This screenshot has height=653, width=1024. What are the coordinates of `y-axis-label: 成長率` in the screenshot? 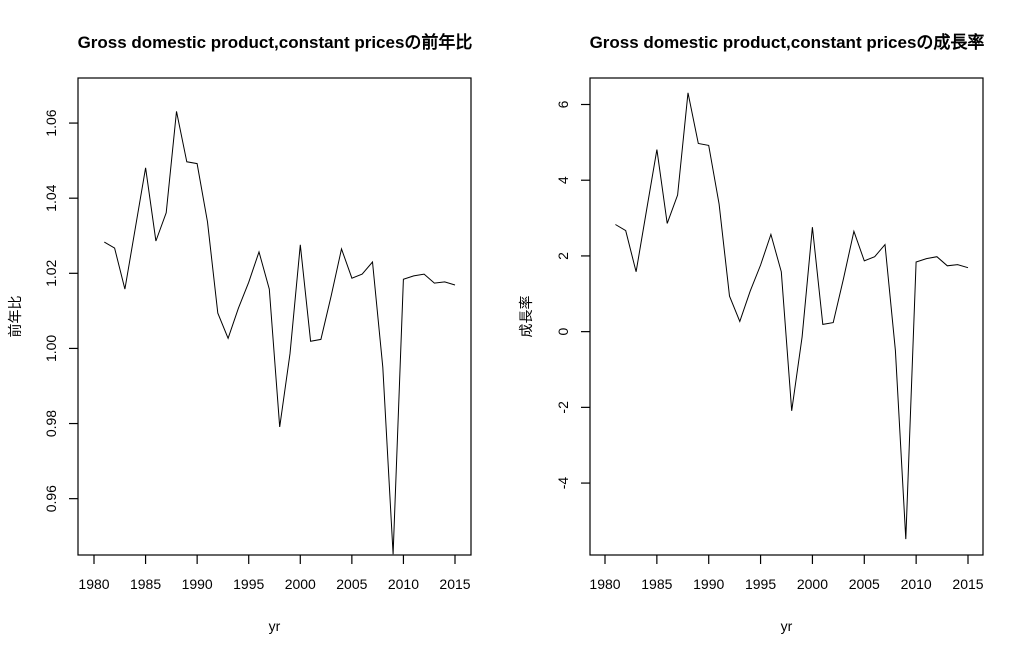 It's located at (526, 317).